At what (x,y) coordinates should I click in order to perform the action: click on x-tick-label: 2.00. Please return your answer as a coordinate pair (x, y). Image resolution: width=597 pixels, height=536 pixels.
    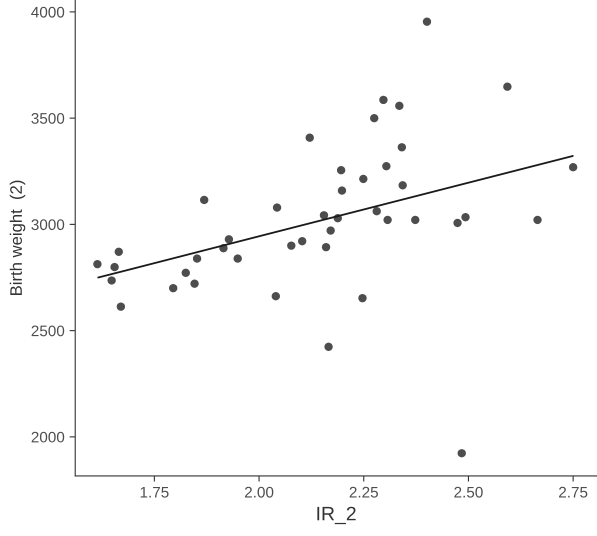
    Looking at the image, I should click on (259, 492).